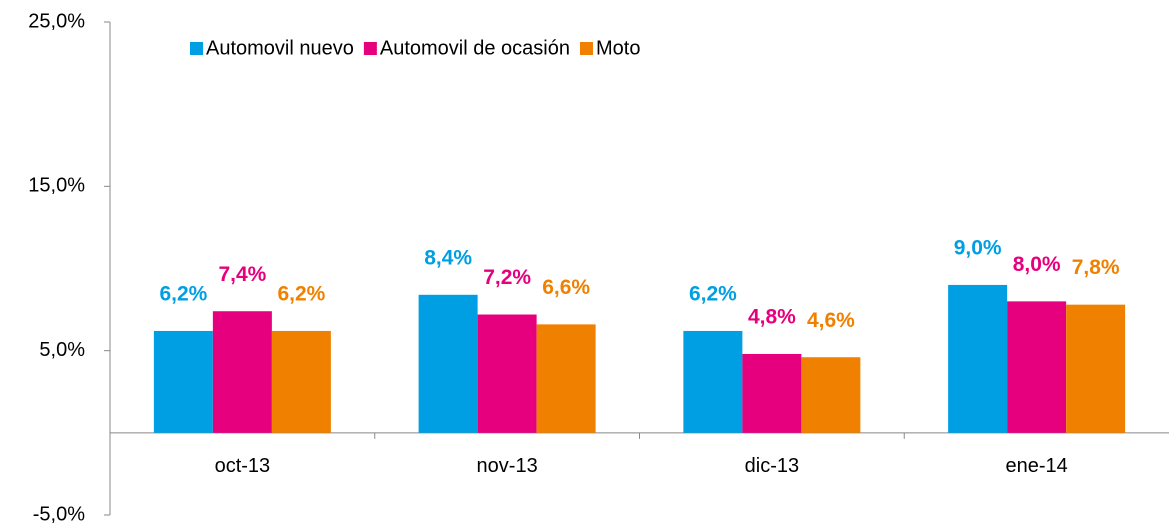 Image resolution: width=1169 pixels, height=524 pixels. Describe the element at coordinates (772, 317) in the screenshot. I see `value-label: 4,8%` at that location.